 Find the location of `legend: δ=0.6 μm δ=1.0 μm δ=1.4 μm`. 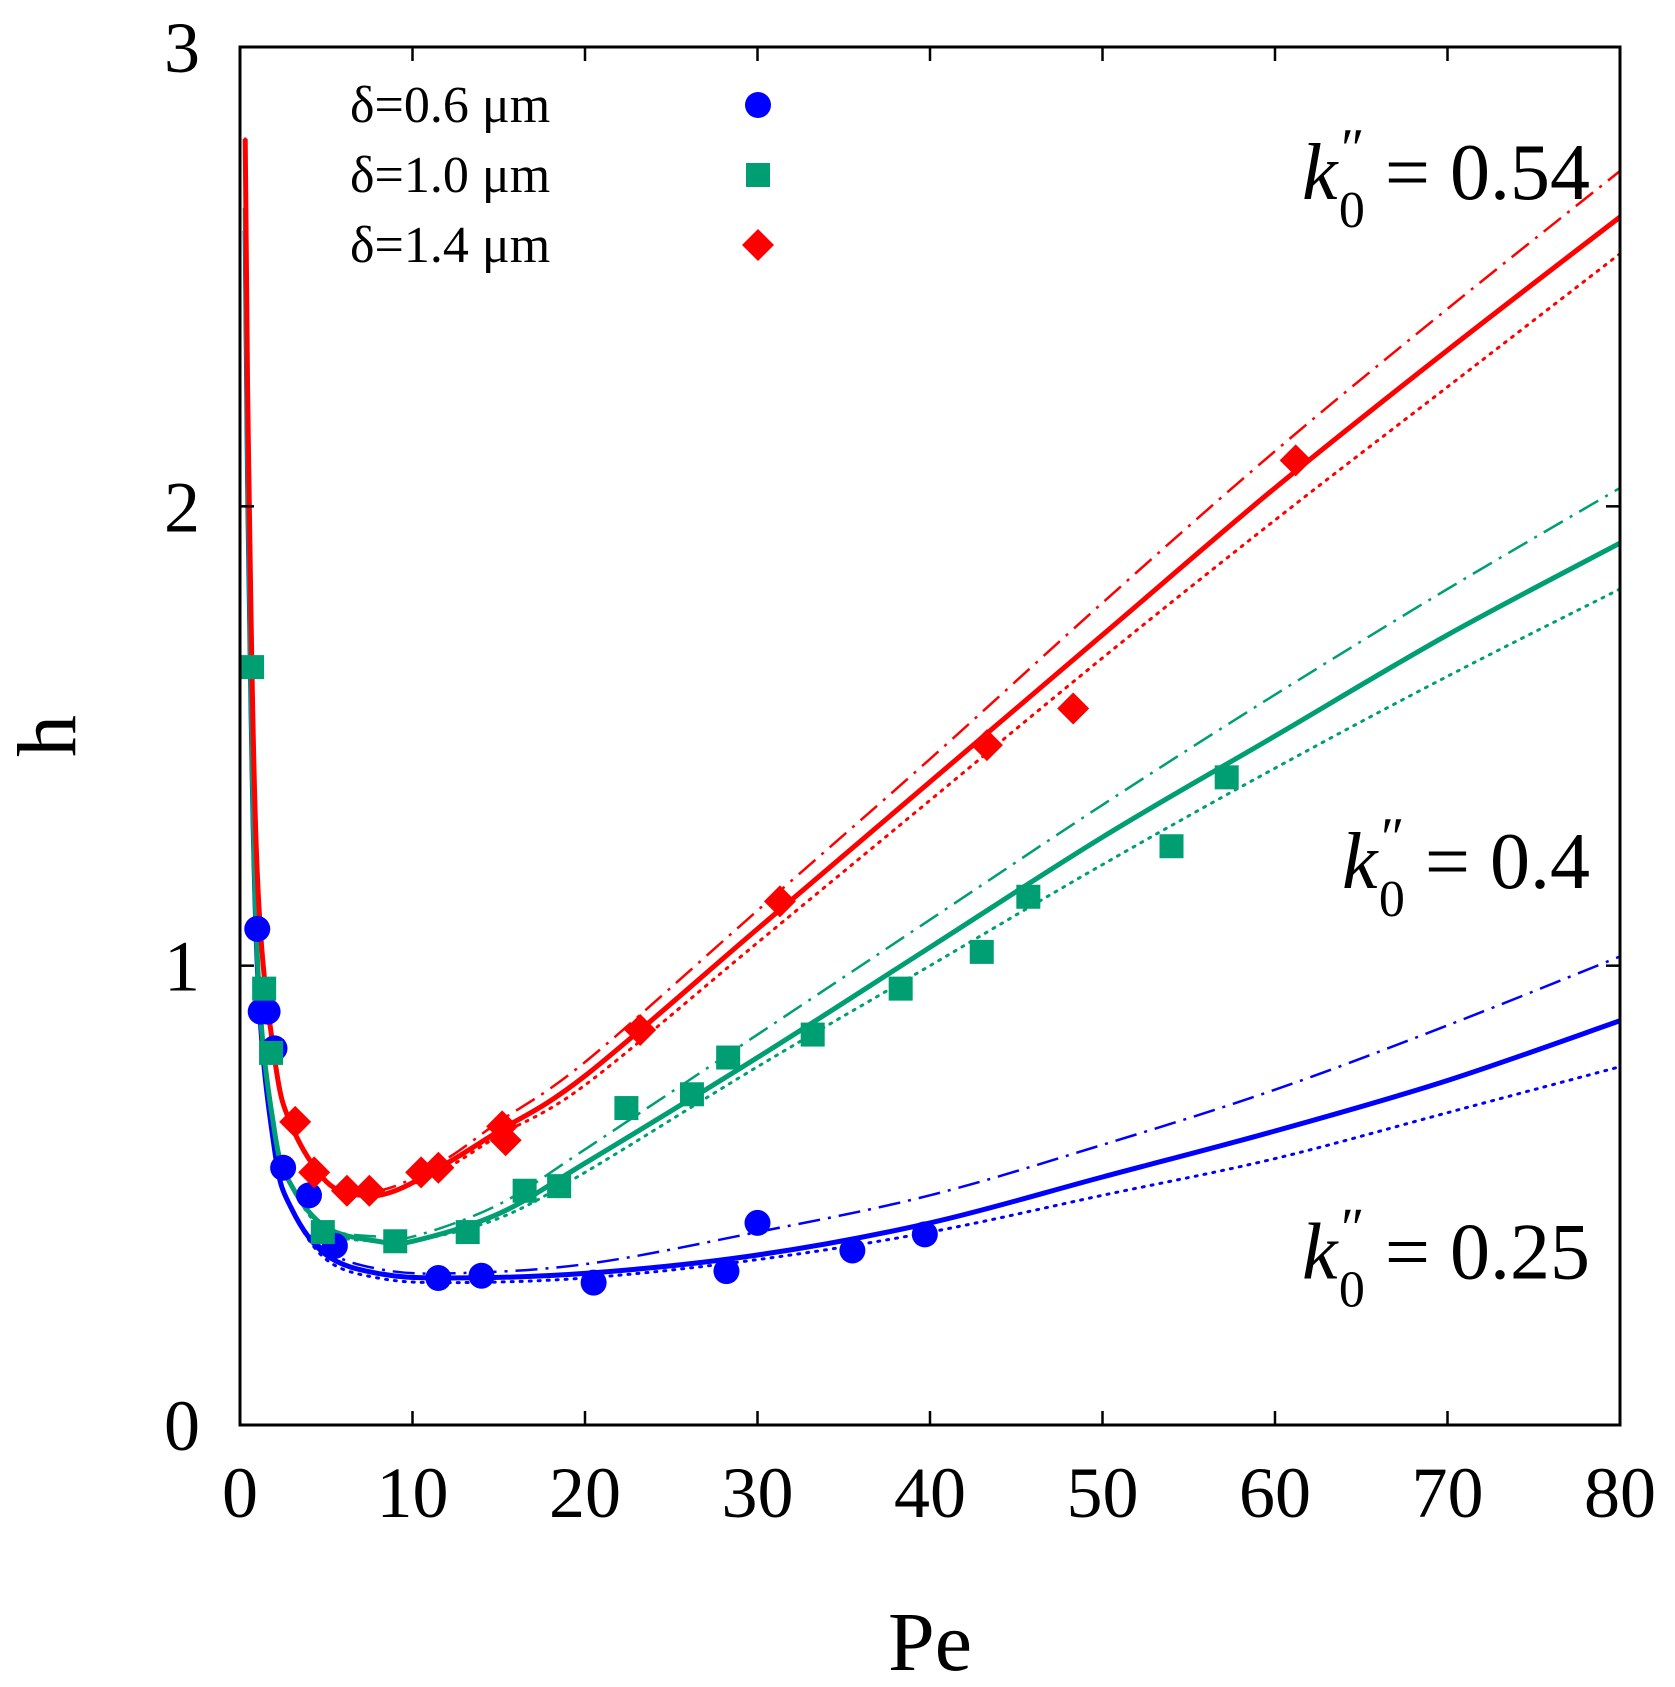

legend: δ=0.6 μm δ=1.0 μm δ=1.4 μm is located at coordinates (562, 175).